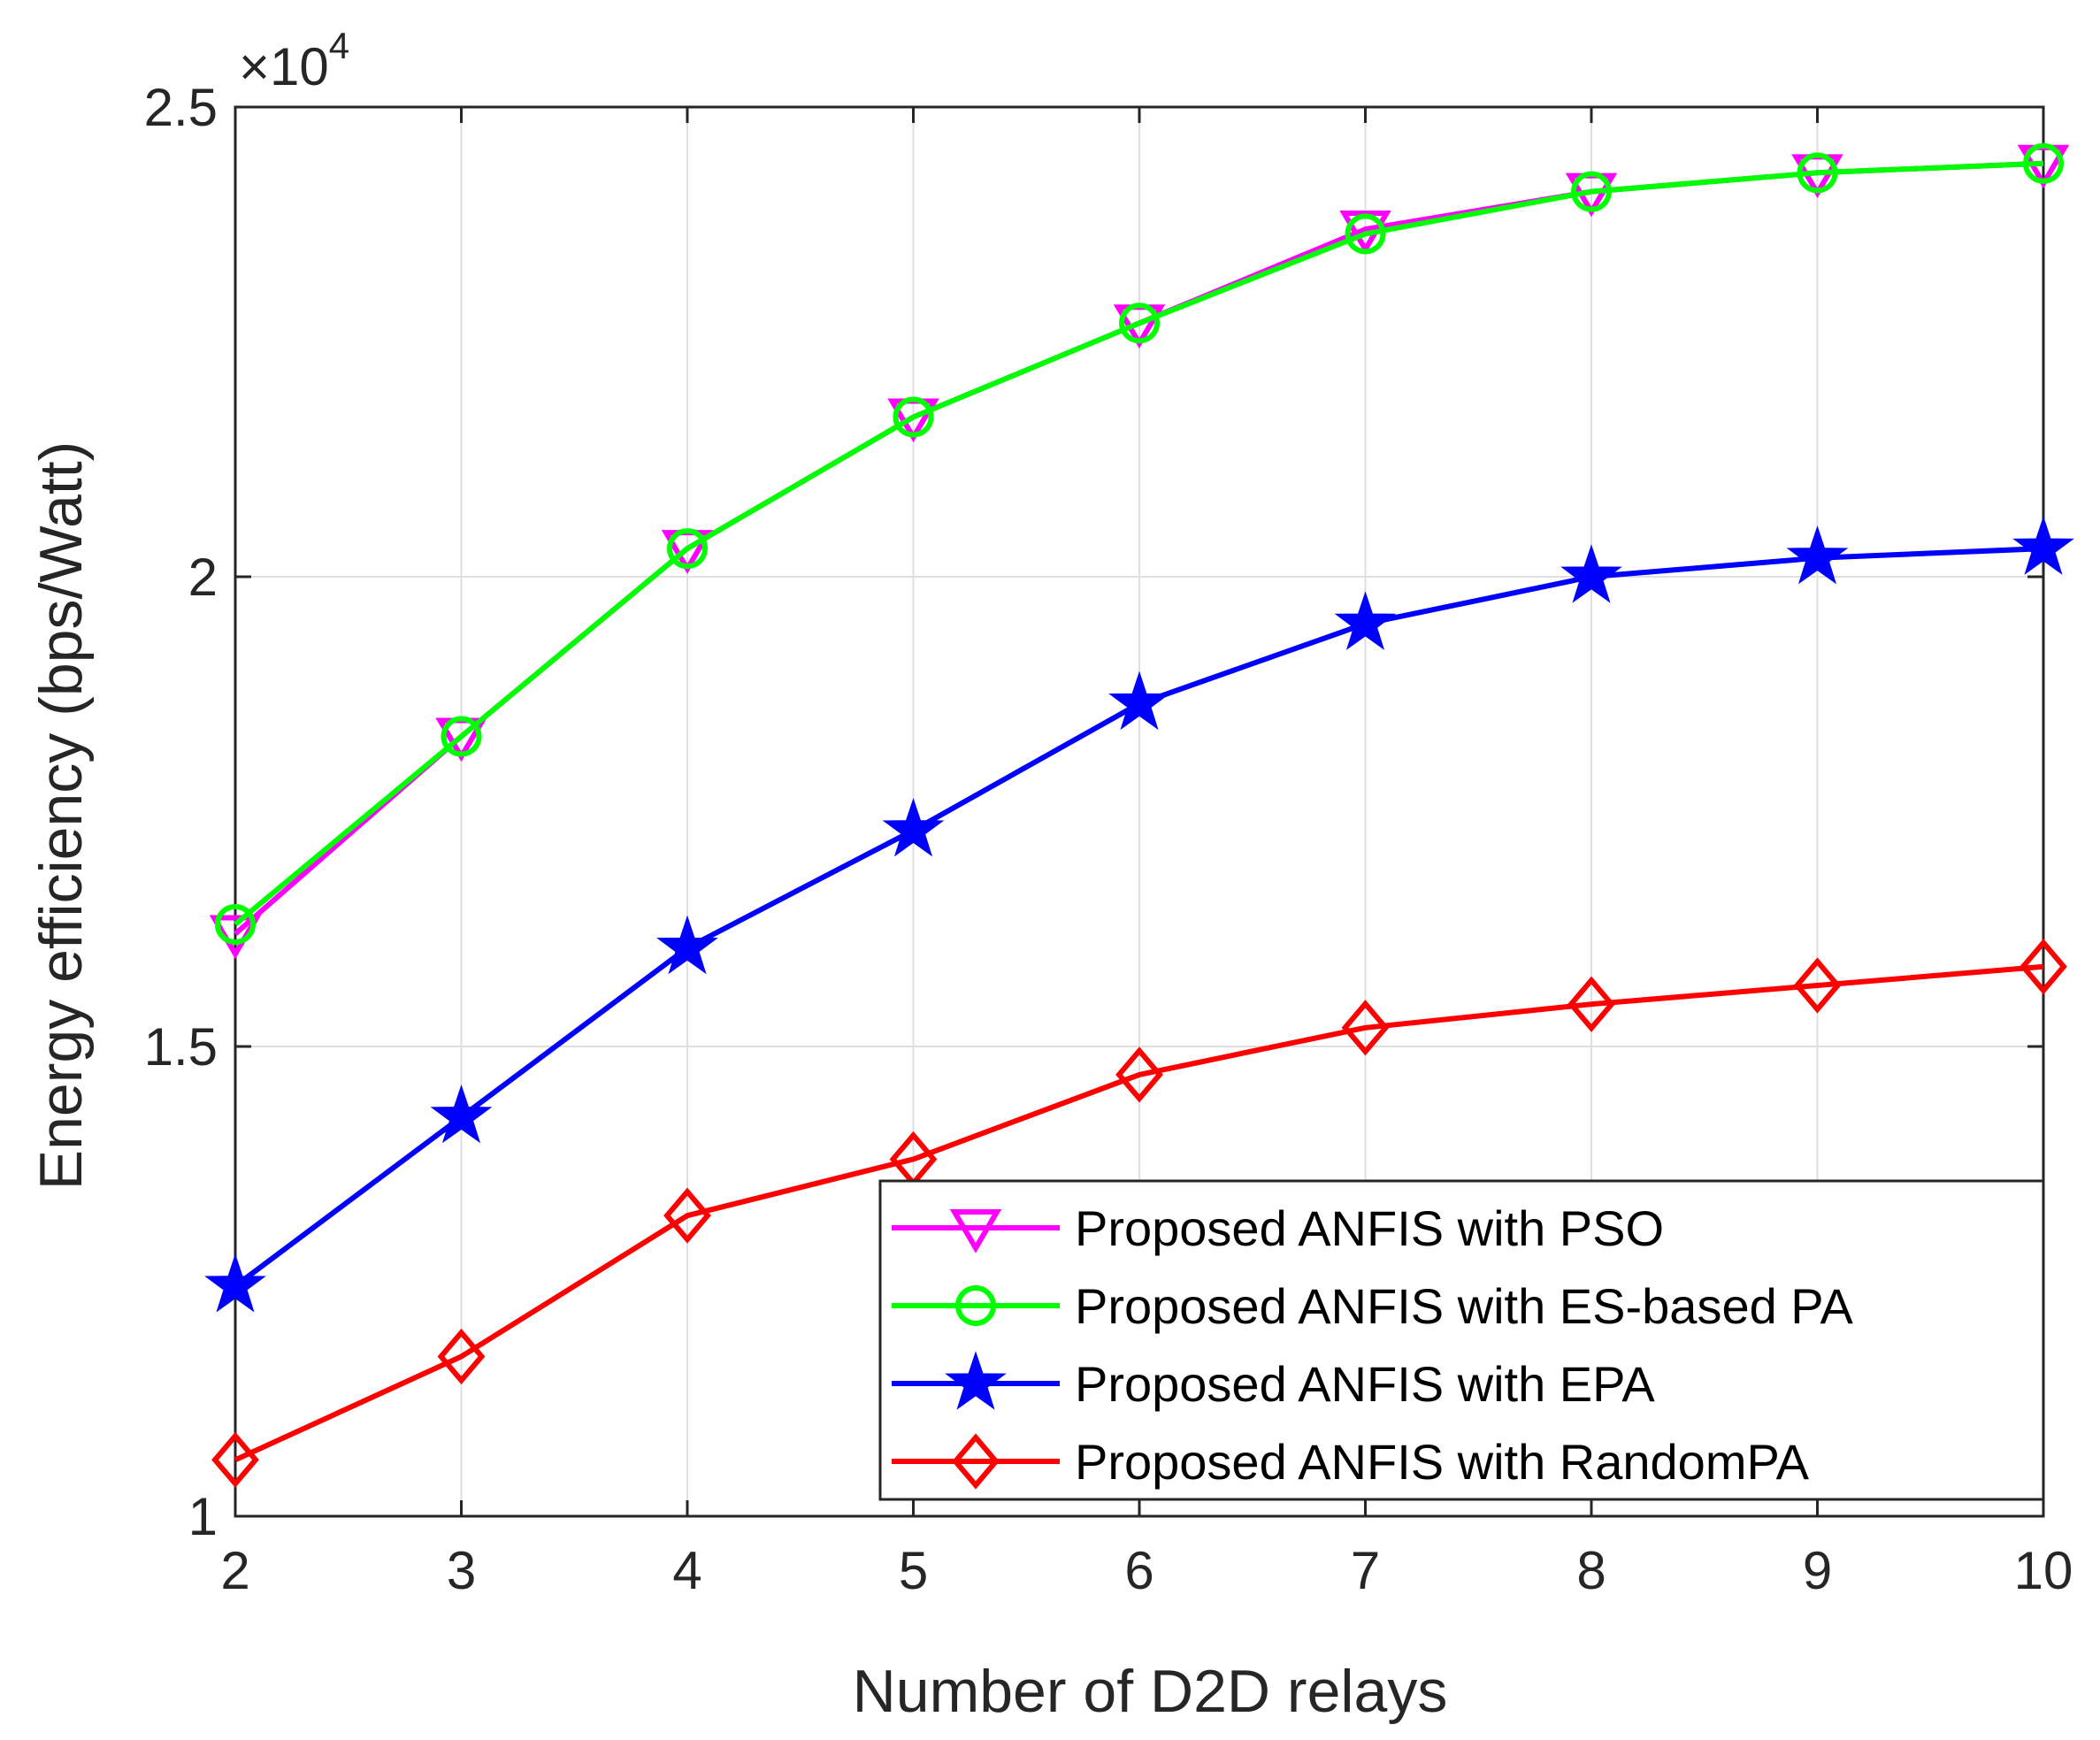 This screenshot has width=2100, height=1740. What do you see at coordinates (284, 66) in the screenshot?
I see `y-exponent-base: ×10` at bounding box center [284, 66].